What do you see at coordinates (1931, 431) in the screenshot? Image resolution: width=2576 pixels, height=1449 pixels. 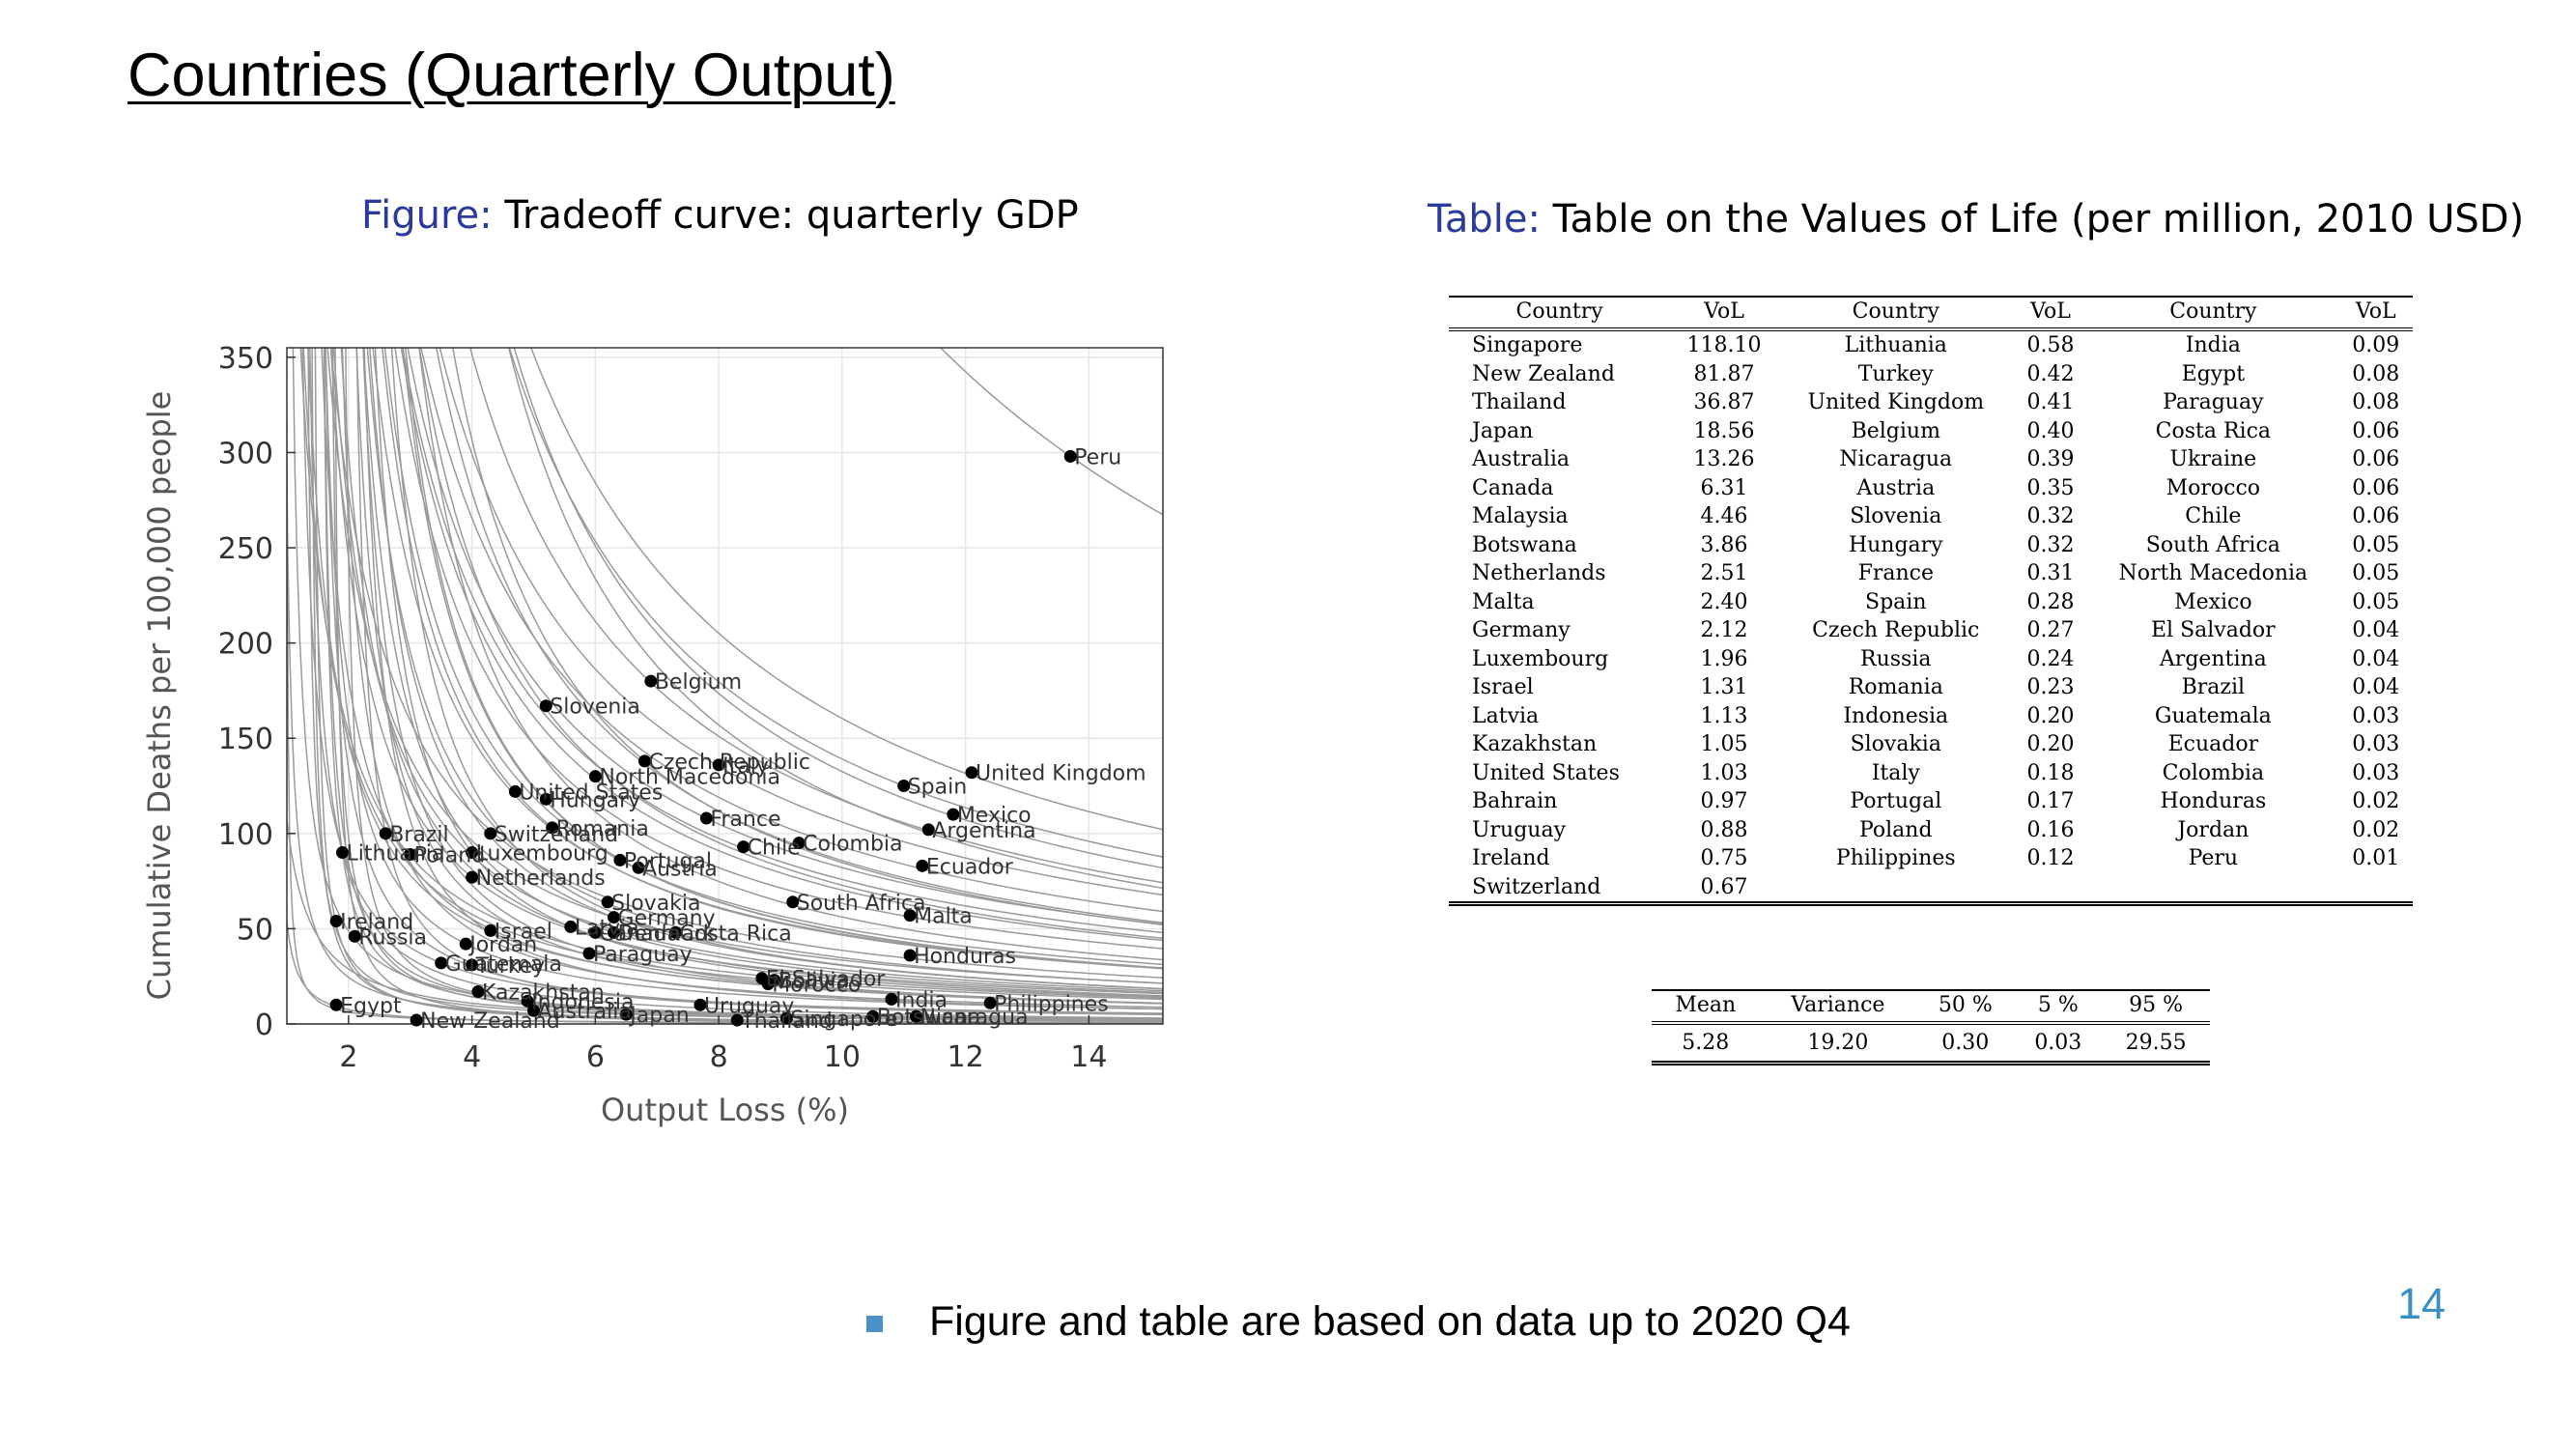 I see `table-row: Japan 18.56 Belgium 0.40 Costa Rica 0.06` at bounding box center [1931, 431].